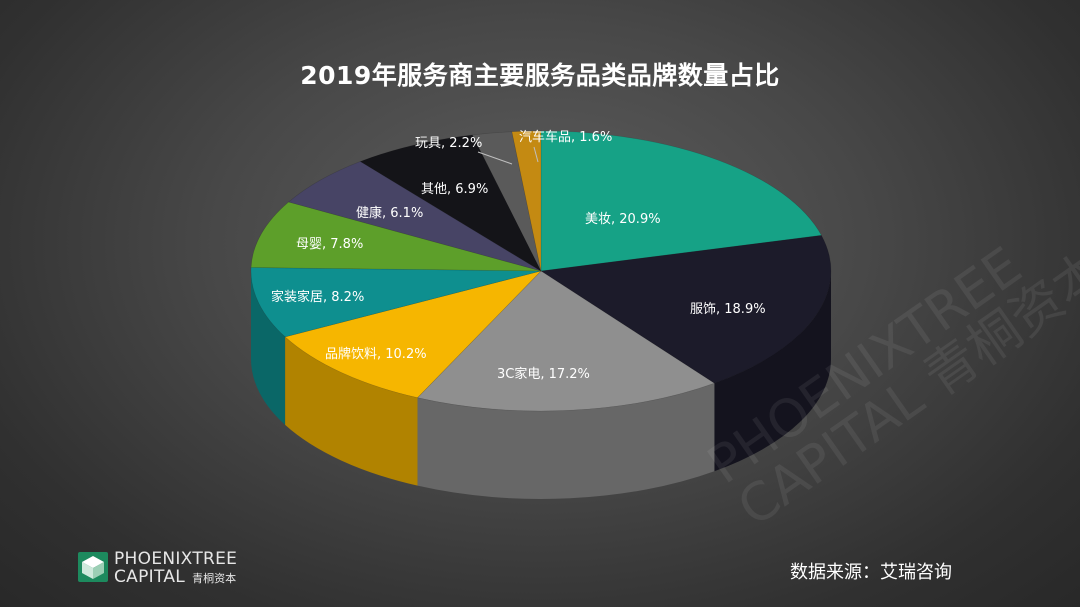 Image resolution: width=1080 pixels, height=607 pixels. Describe the element at coordinates (448, 143) in the screenshot. I see `pie-slice-label: 玩具, 2.2%` at that location.